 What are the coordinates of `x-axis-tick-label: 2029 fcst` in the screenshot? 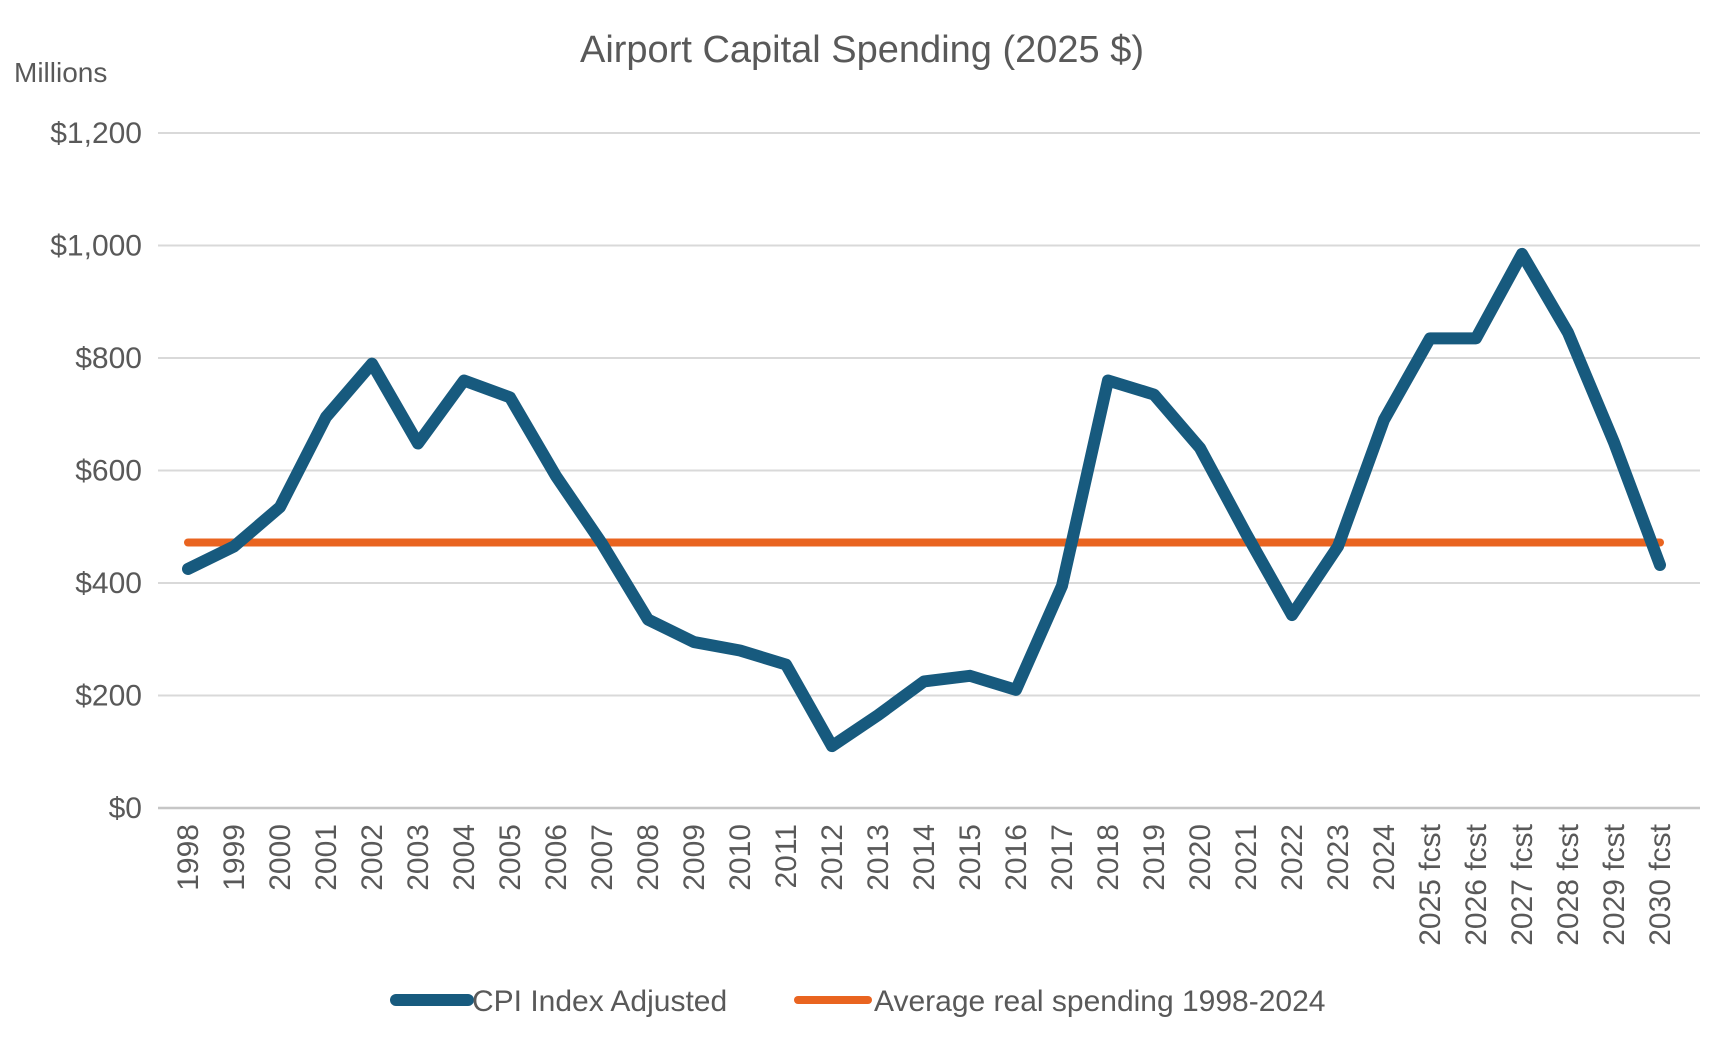 It's located at (1614, 884).